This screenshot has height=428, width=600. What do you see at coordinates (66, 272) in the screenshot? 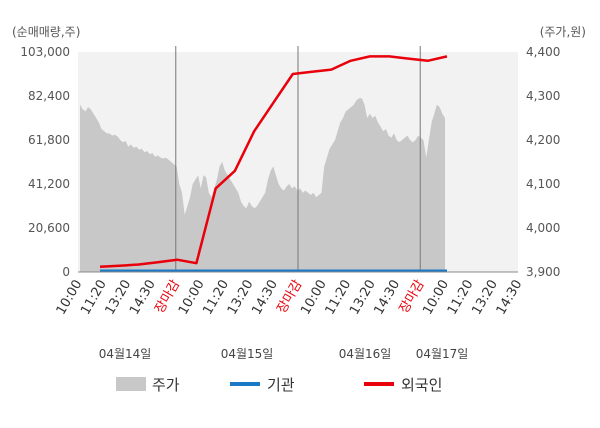
I see `left-tick-label: 0` at bounding box center [66, 272].